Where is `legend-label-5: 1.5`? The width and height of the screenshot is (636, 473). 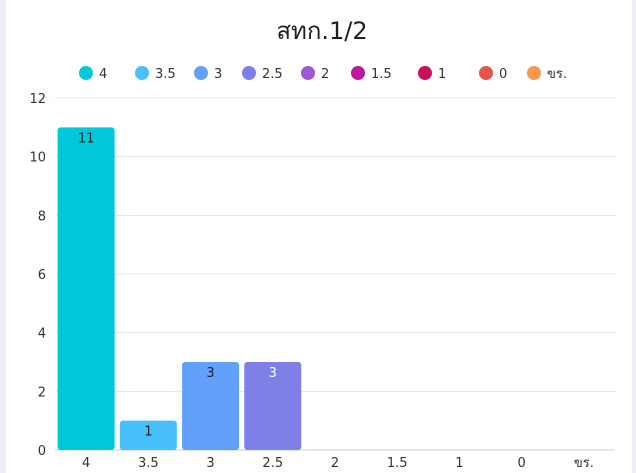 legend-label-5: 1.5 is located at coordinates (381, 74).